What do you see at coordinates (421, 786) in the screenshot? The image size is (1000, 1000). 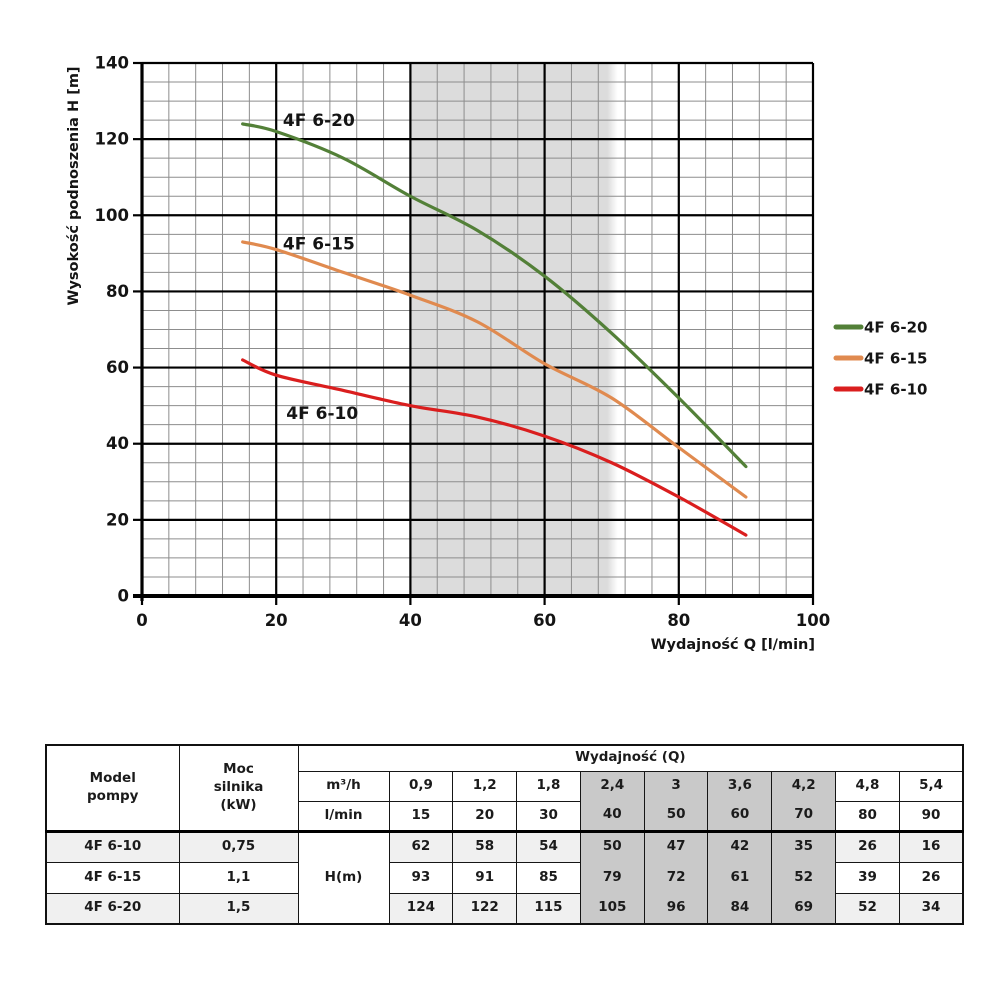 I see `m3h-value: 0,9` at bounding box center [421, 786].